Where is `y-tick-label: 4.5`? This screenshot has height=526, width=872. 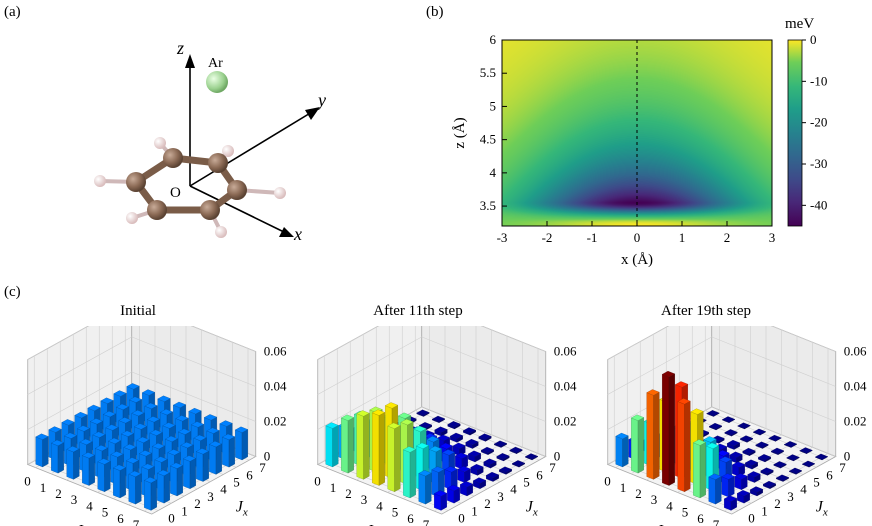
y-tick-label: 4.5 is located at coordinates (488, 139).